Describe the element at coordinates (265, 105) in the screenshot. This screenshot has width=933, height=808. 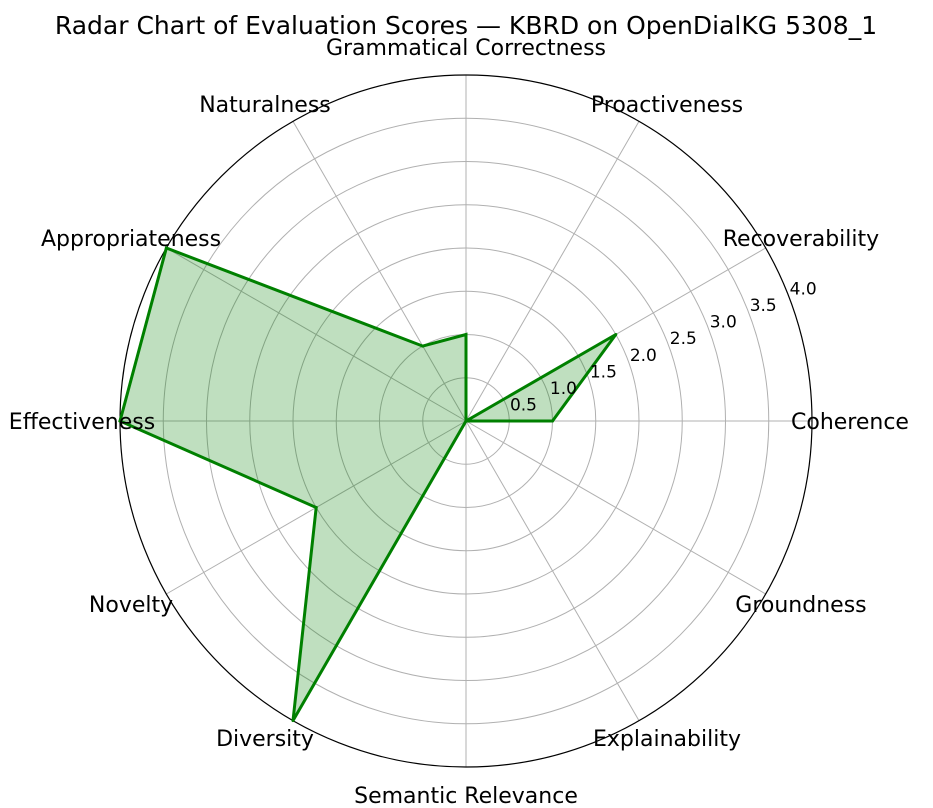
I see `axis-label-naturalness: Naturalness` at that location.